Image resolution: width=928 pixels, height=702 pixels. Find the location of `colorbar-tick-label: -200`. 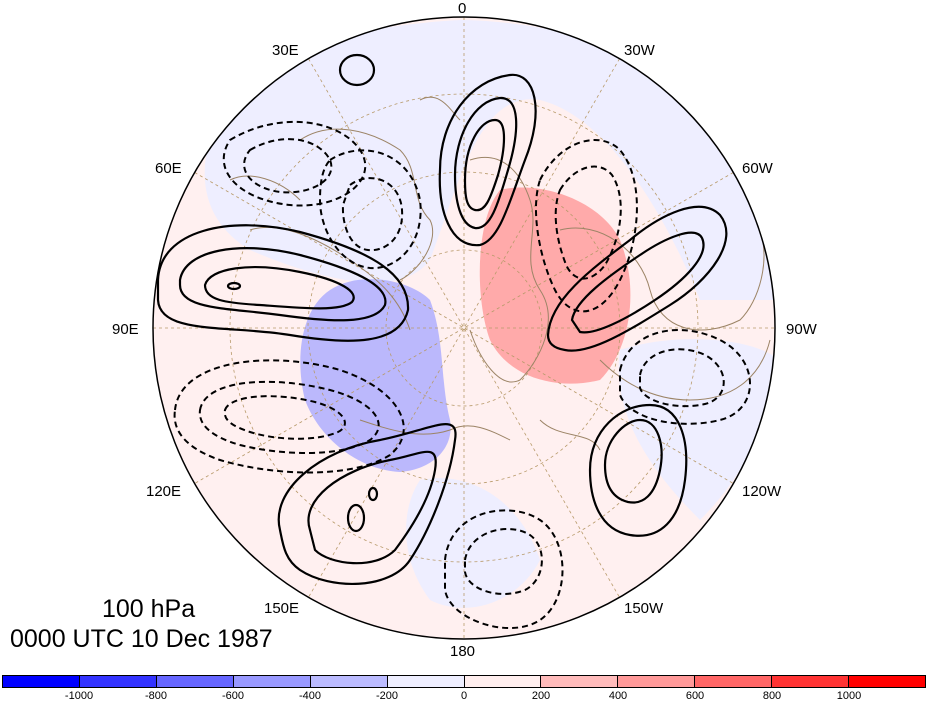

colorbar-tick-label: -200 is located at coordinates (387, 696).